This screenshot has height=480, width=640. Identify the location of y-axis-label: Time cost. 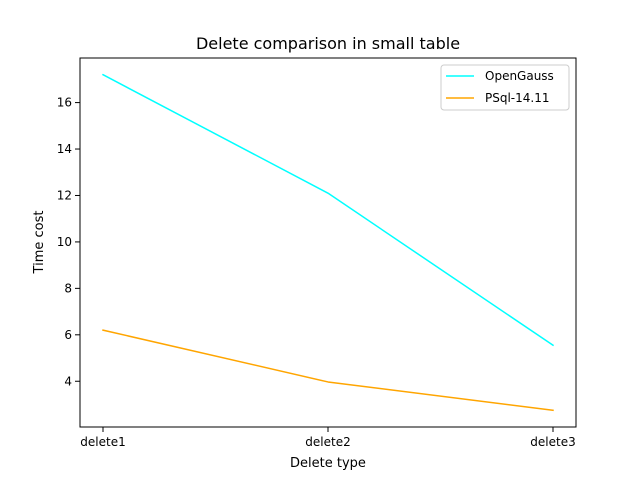
(39, 243).